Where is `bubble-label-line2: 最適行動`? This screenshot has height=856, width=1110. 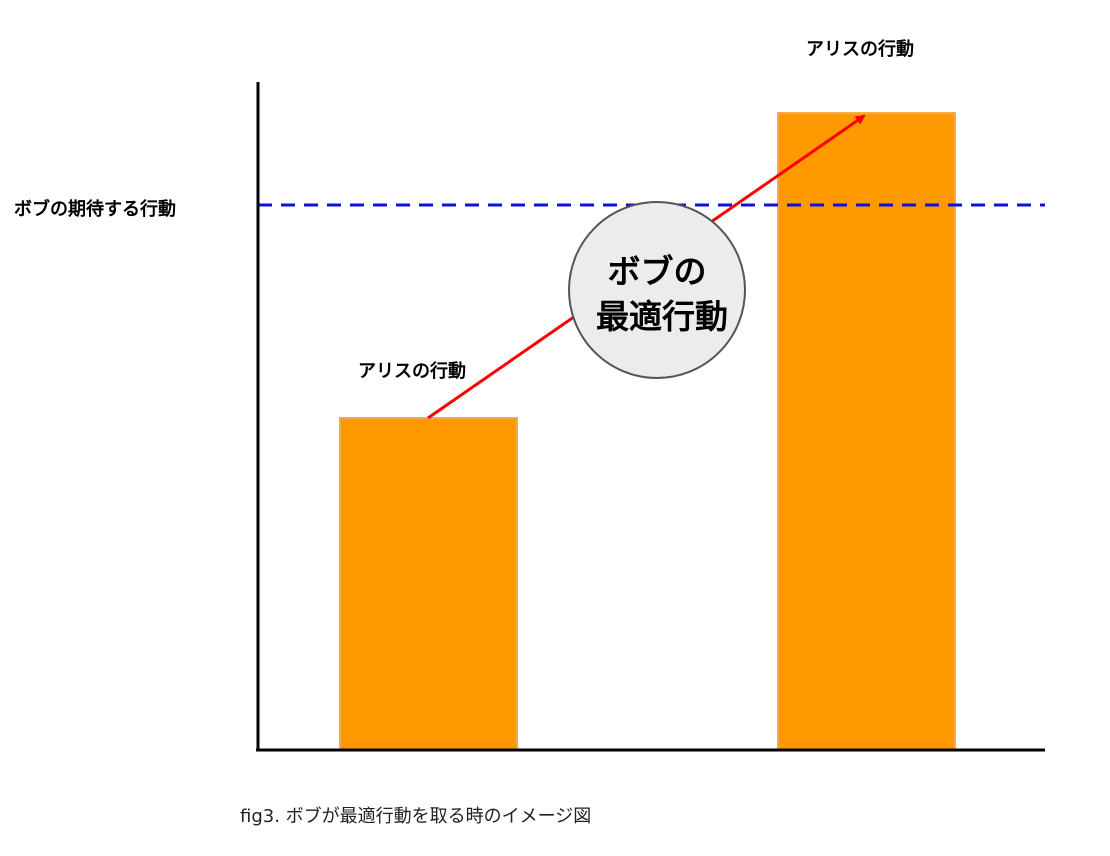
bubble-label-line2: 最適行動 is located at coordinates (662, 316).